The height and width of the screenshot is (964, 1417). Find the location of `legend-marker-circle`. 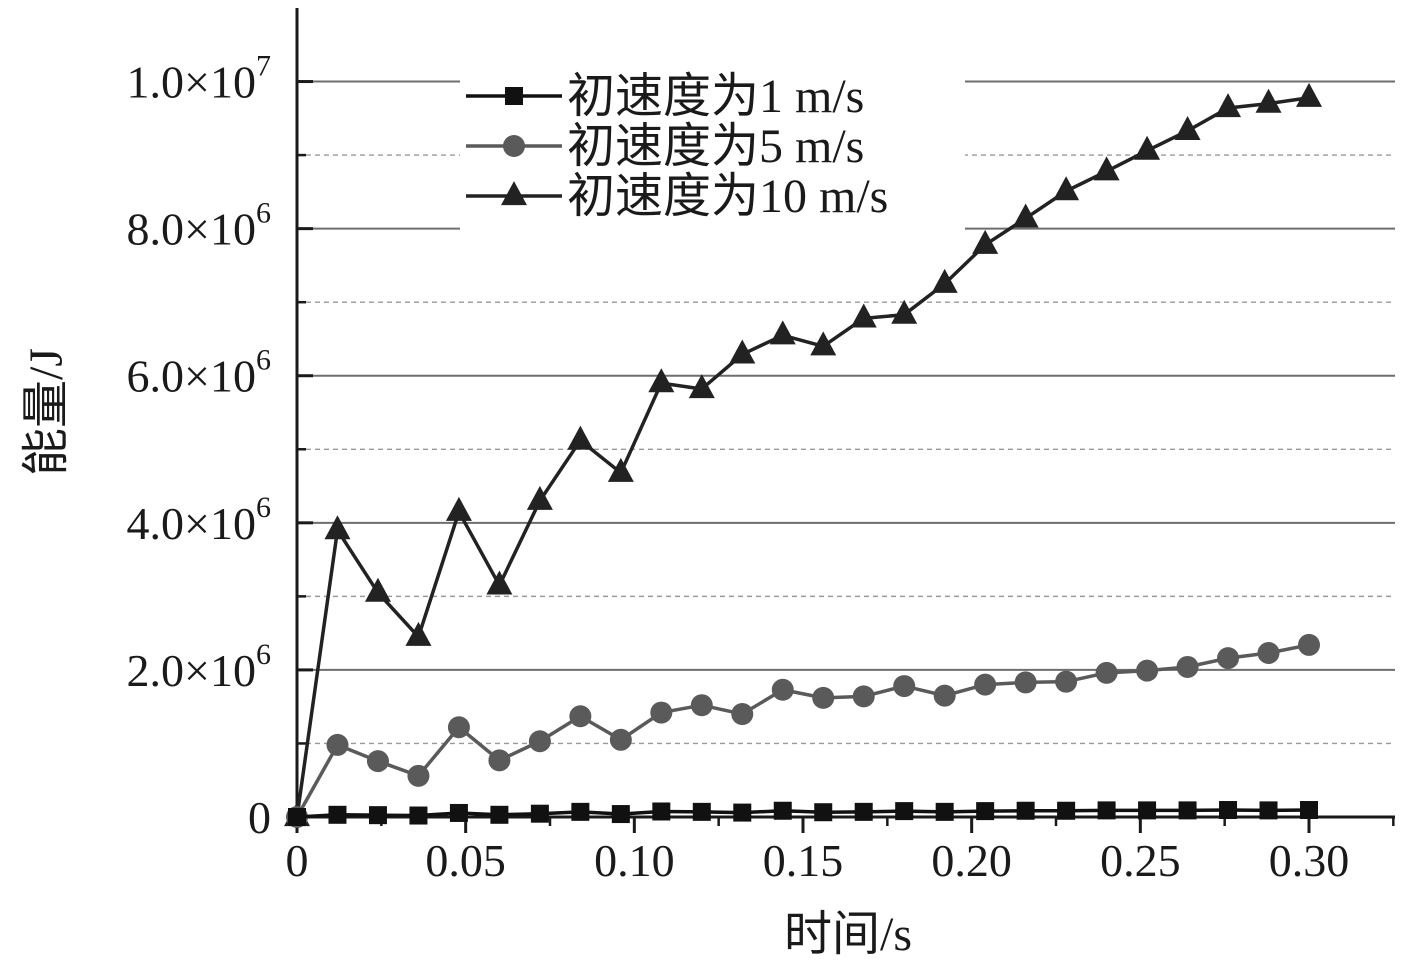

legend-marker-circle is located at coordinates (514, 146).